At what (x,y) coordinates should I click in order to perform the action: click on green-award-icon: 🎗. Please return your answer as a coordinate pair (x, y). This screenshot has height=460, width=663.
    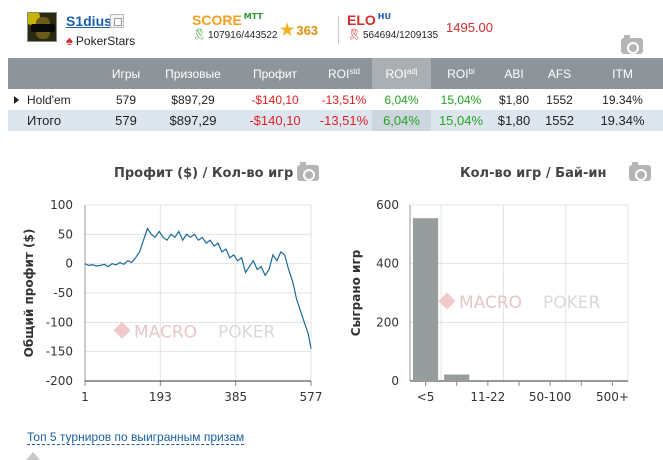
    Looking at the image, I should click on (199, 35).